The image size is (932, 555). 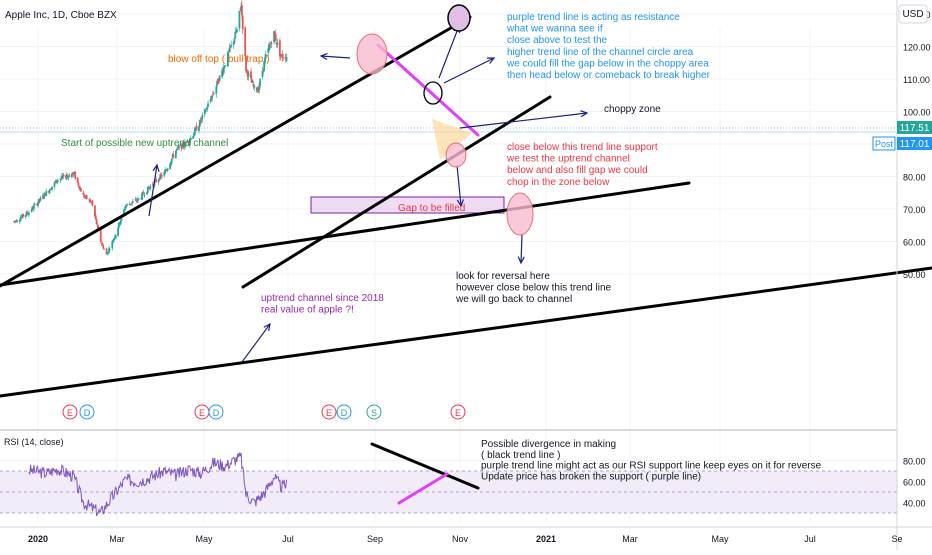 I want to click on middle-channel-trendline, so click(x=345, y=234).